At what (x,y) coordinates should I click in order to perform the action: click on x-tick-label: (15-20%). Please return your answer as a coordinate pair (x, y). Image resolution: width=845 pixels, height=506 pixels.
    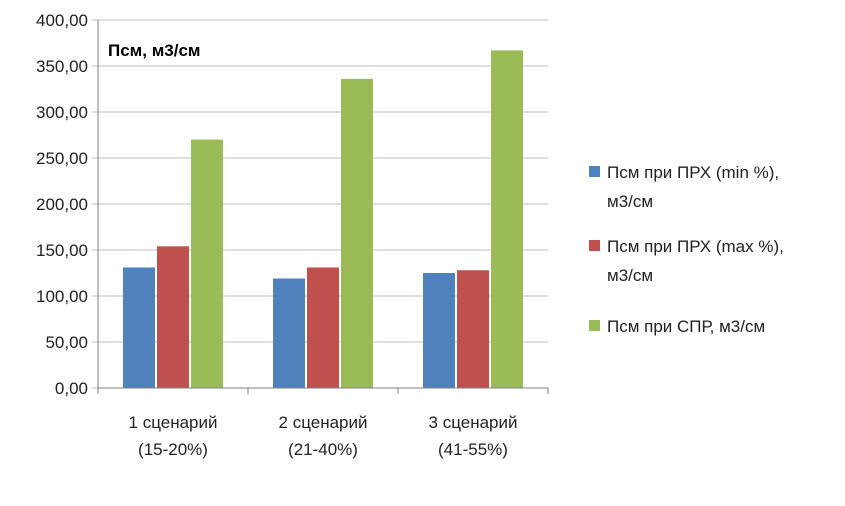
    Looking at the image, I should click on (173, 449).